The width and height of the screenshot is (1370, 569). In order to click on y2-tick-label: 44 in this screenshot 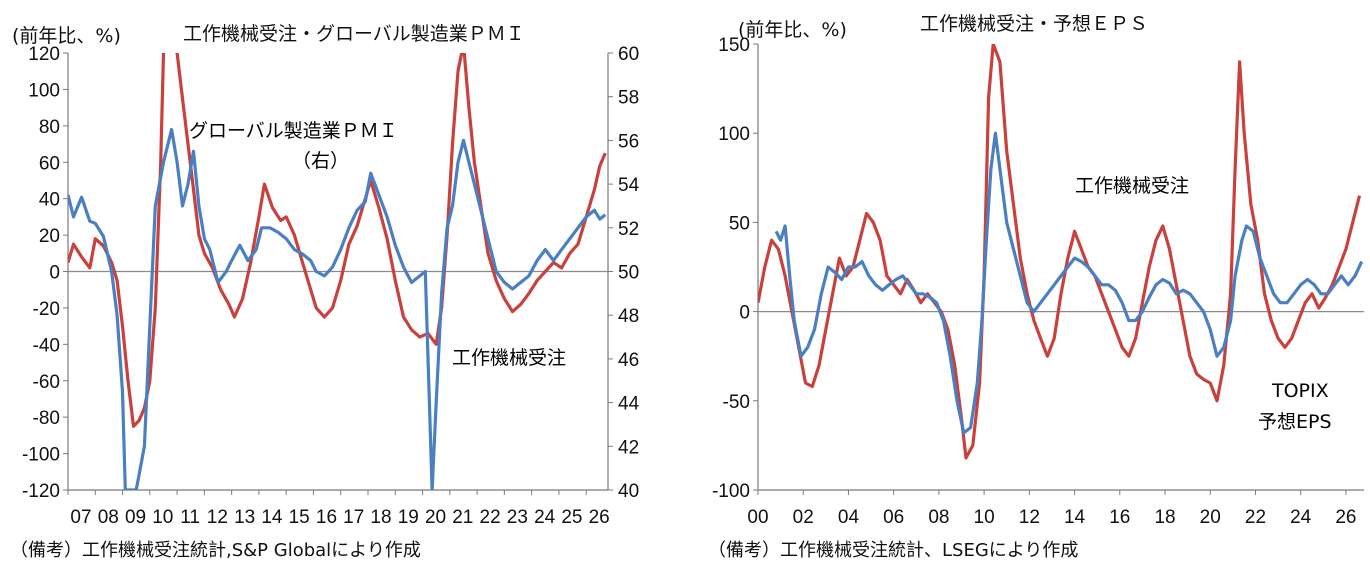, I will do `click(629, 404)`.